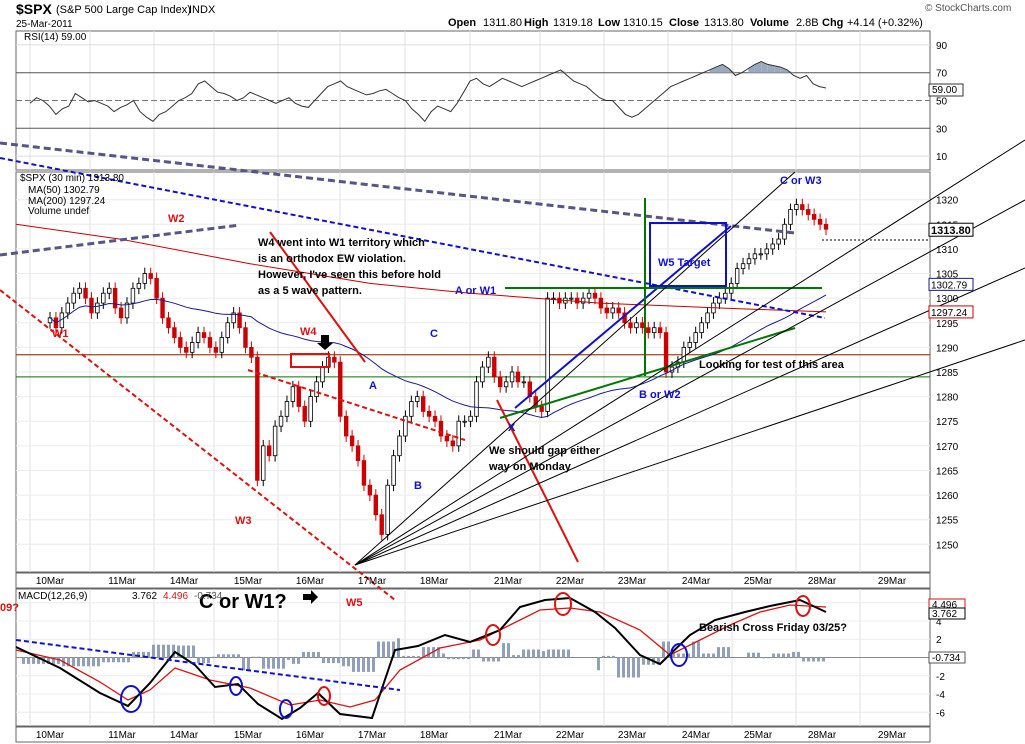 Image resolution: width=1025 pixels, height=744 pixels. What do you see at coordinates (696, 735) in the screenshot?
I see `x-tick-label: 24Mar` at bounding box center [696, 735].